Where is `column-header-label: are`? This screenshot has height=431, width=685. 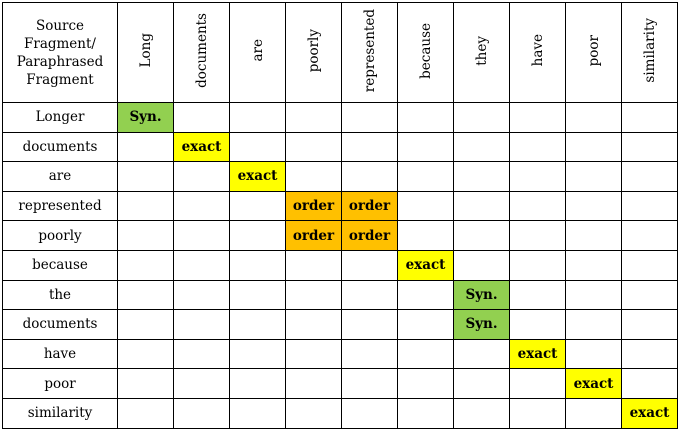 column-header-label: are is located at coordinates (257, 50).